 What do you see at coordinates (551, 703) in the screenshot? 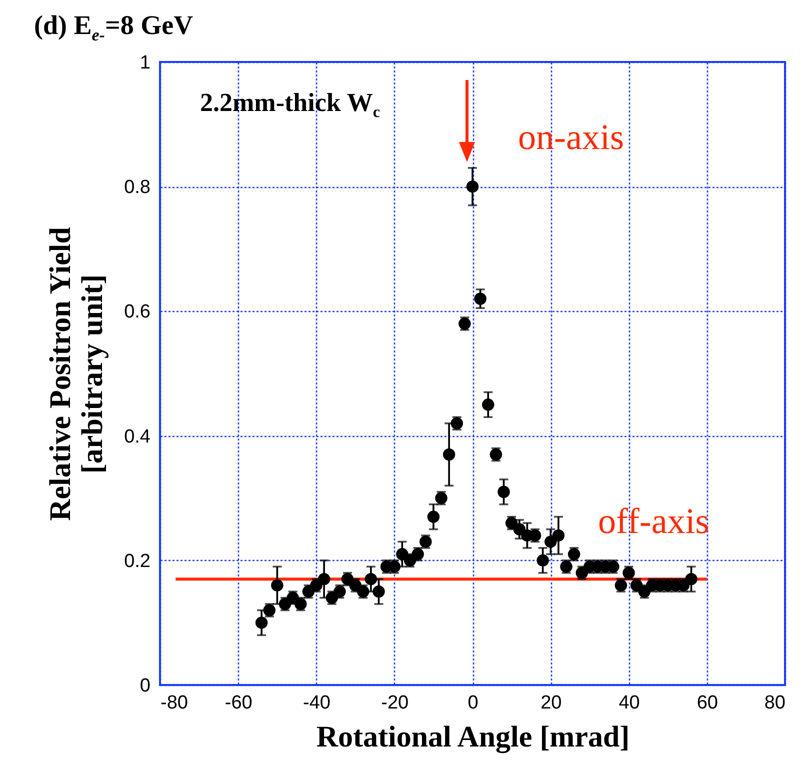
I see `x-tick-label: 20` at bounding box center [551, 703].